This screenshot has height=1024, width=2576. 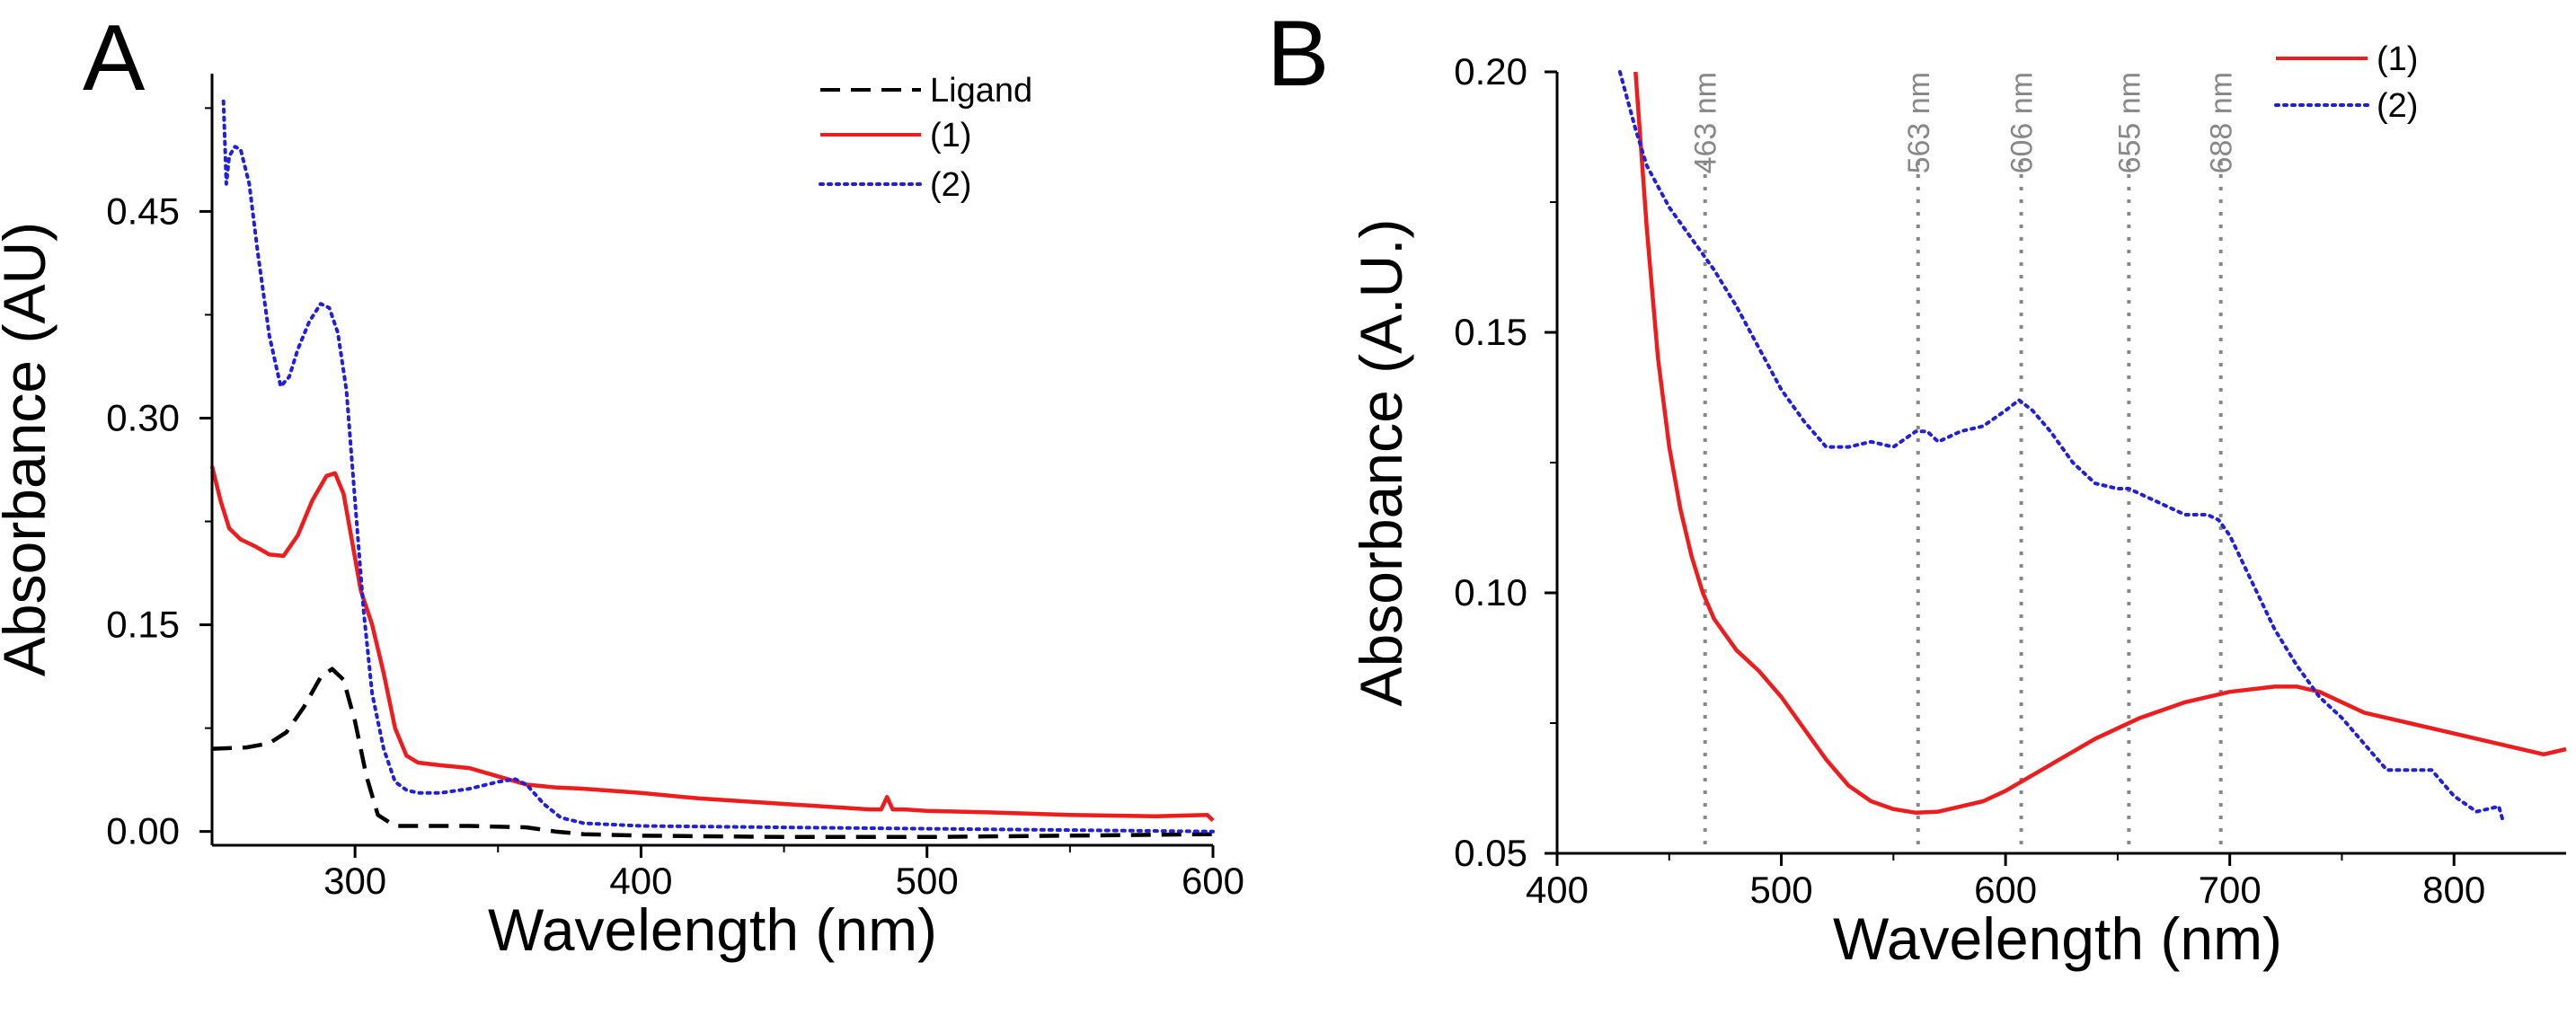 What do you see at coordinates (114, 58) in the screenshot?
I see `panel-label-a: A` at bounding box center [114, 58].